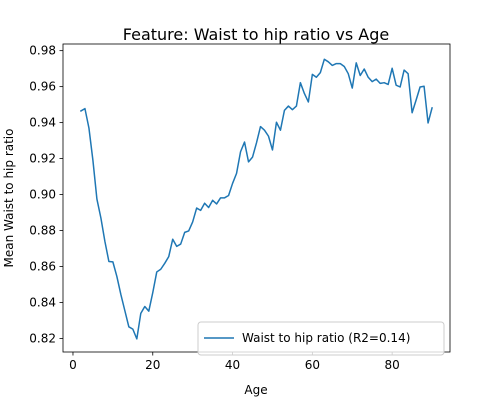  What do you see at coordinates (42, 231) in the screenshot?
I see `y-tick-label: 0.88` at bounding box center [42, 231].